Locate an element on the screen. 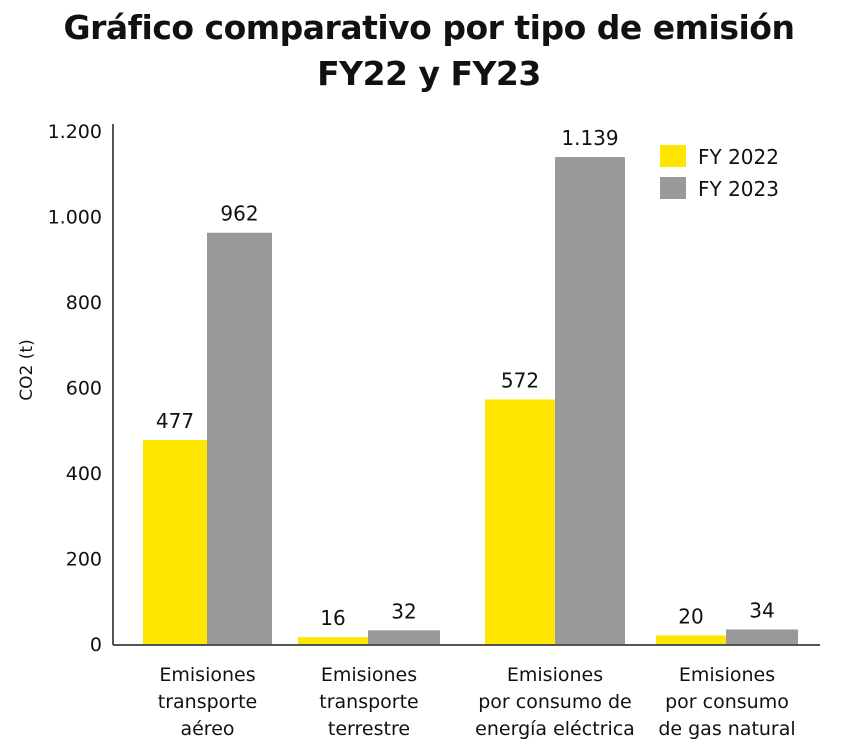 This screenshot has height=749, width=858. data-label: 20 is located at coordinates (690, 616).